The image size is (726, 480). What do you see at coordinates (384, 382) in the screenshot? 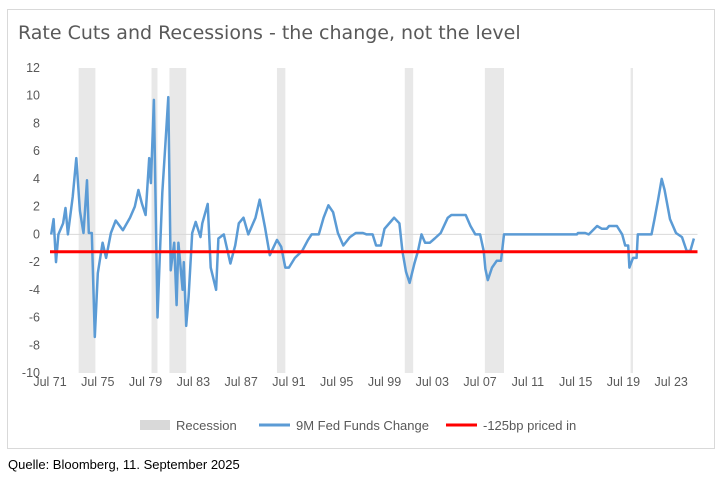
I see `x-tick-label: Jul 99` at bounding box center [384, 382].